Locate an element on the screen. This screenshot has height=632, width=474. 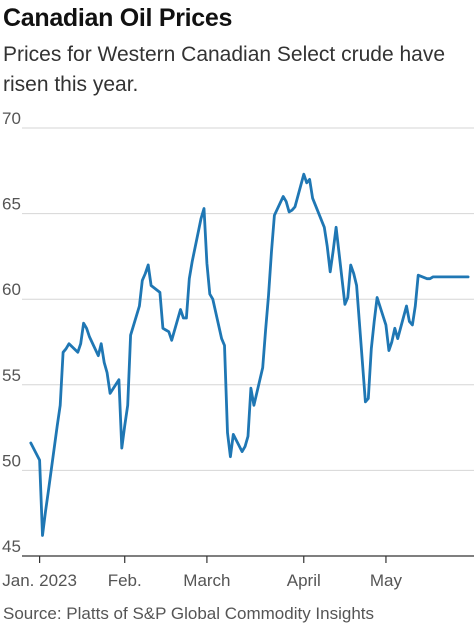
y-tick-label-65: 65 is located at coordinates (11, 204).